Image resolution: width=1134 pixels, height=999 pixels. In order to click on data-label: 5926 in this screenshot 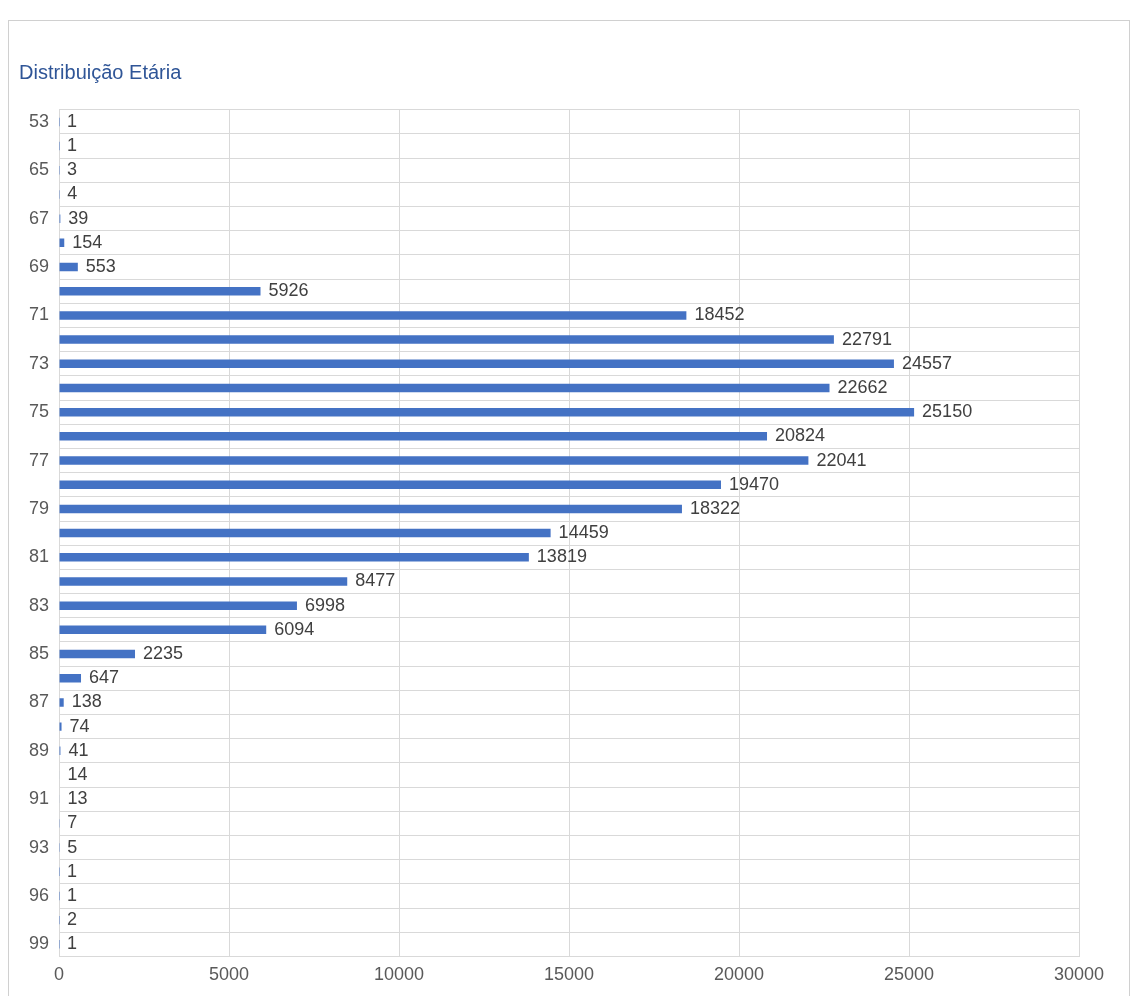, I will do `click(288, 290)`.